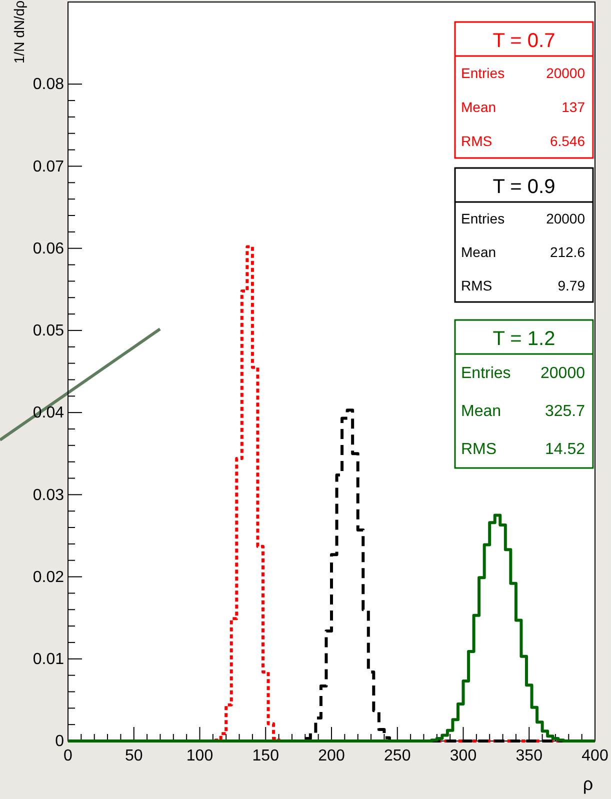 The width and height of the screenshot is (611, 799). Describe the element at coordinates (523, 449) in the screenshot. I see `text: RMS 14.52` at that location.